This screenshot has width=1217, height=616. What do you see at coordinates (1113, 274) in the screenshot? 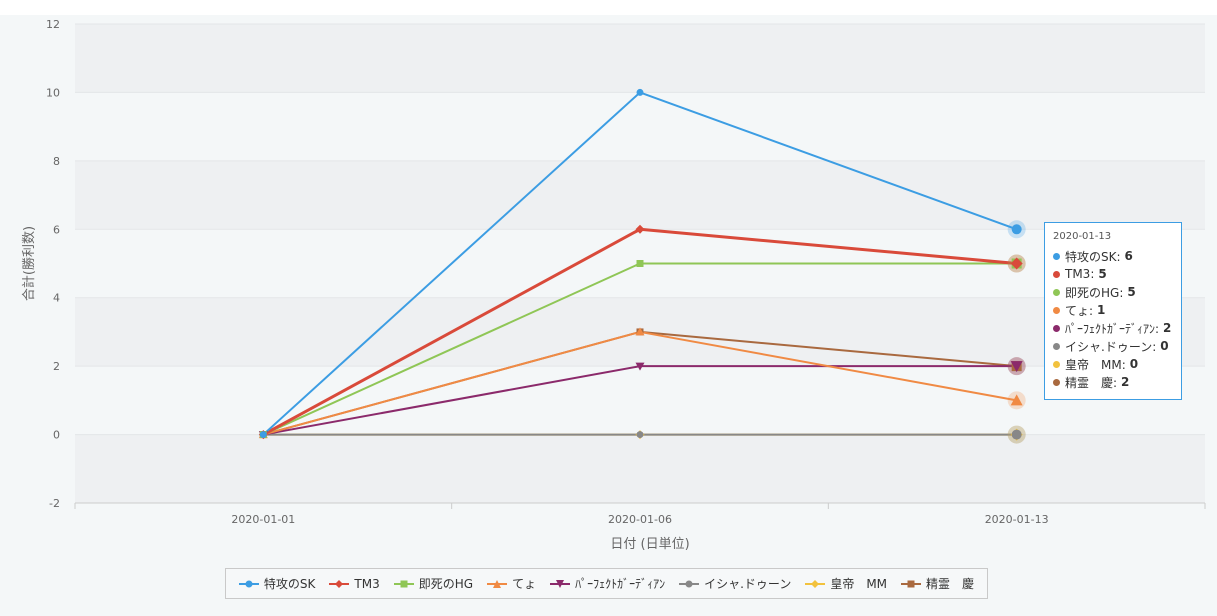
I see `tooltip-row: TM3: 5` at bounding box center [1113, 274].